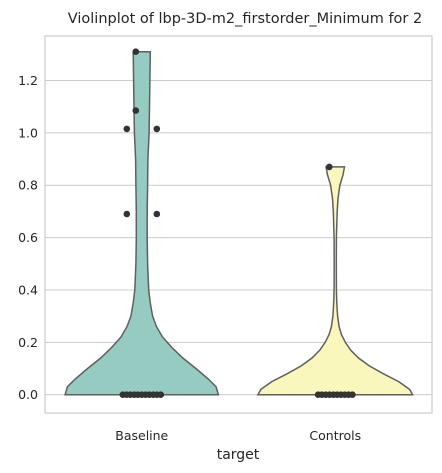  What do you see at coordinates (238, 455) in the screenshot?
I see `x-axis-label: target` at bounding box center [238, 455].